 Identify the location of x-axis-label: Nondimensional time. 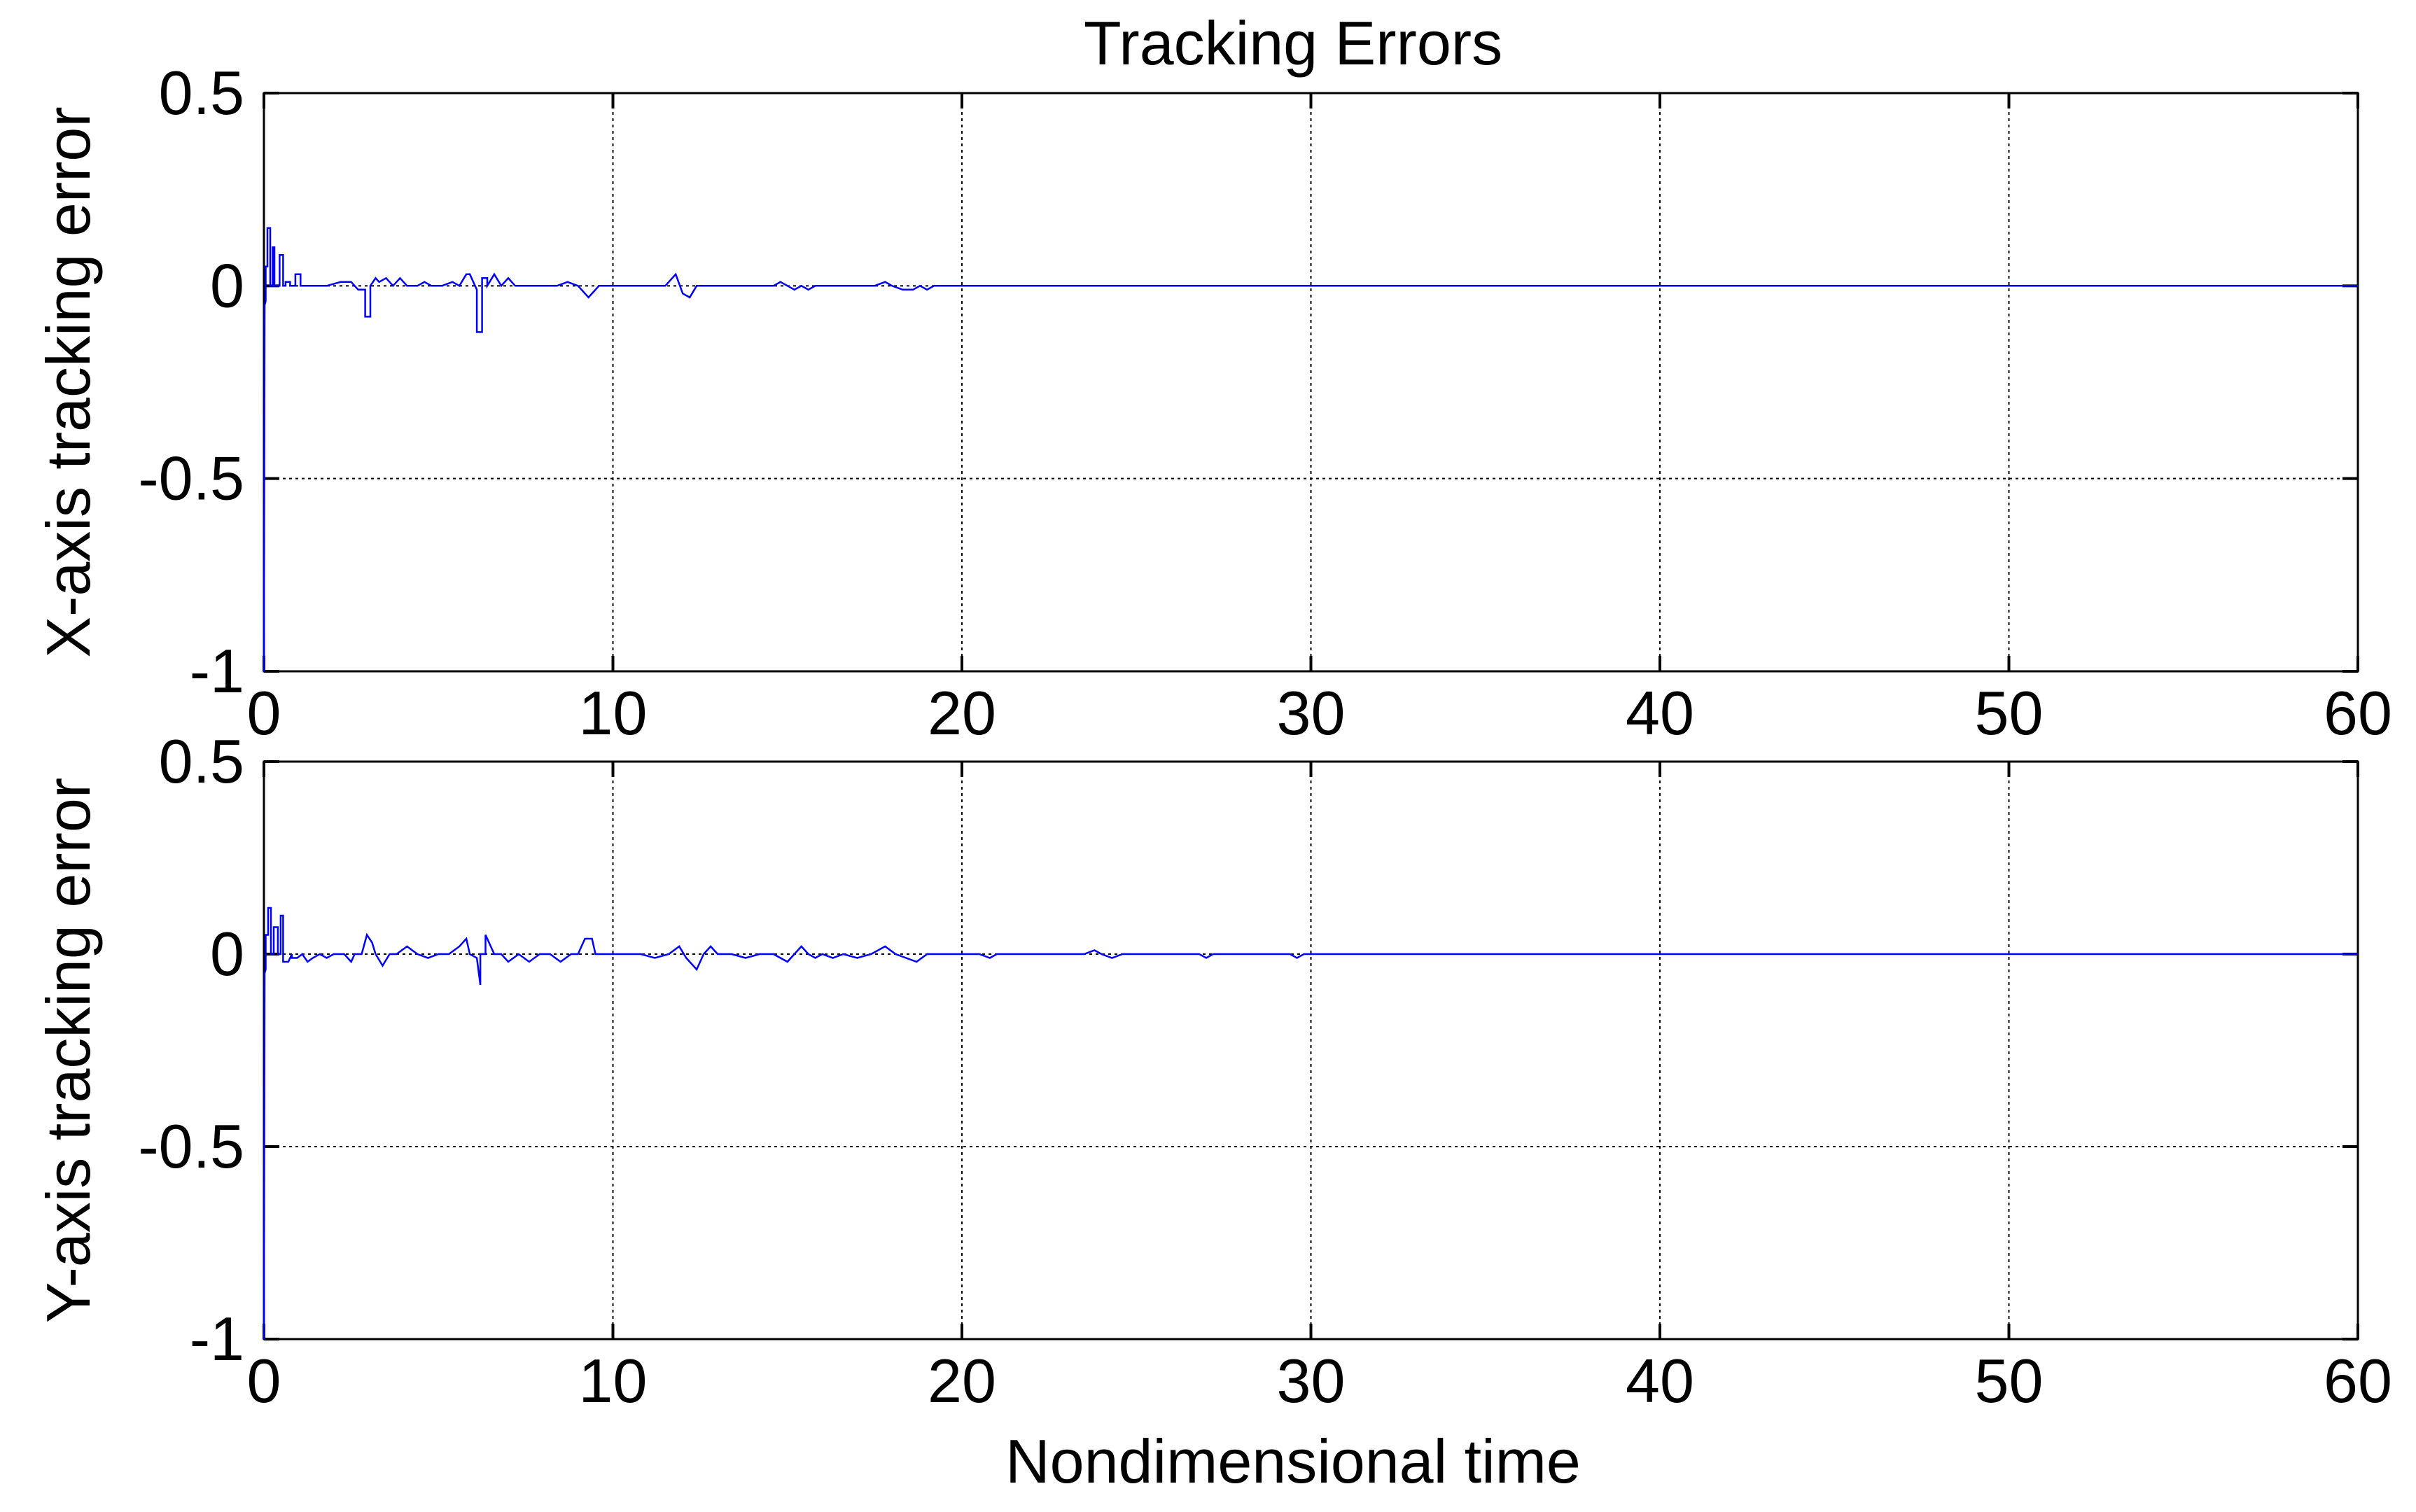
(1293, 1461).